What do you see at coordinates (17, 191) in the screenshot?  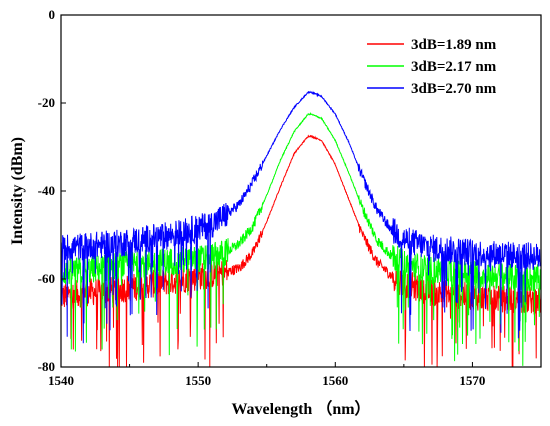 I see `y-axis-title: Intensity (dBm)` at bounding box center [17, 191].